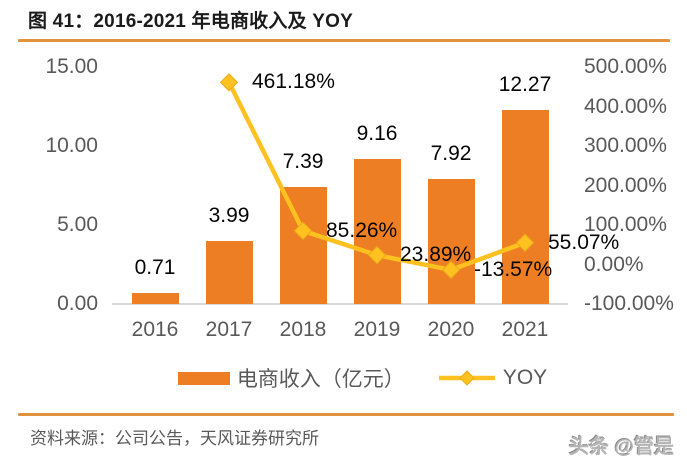 The image size is (687, 460). I want to click on x-axis-label: 2018, so click(303, 329).